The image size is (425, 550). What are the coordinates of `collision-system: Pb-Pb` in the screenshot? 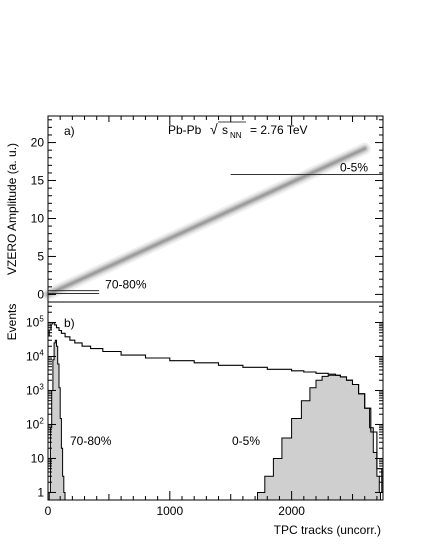 It's located at (185, 130).